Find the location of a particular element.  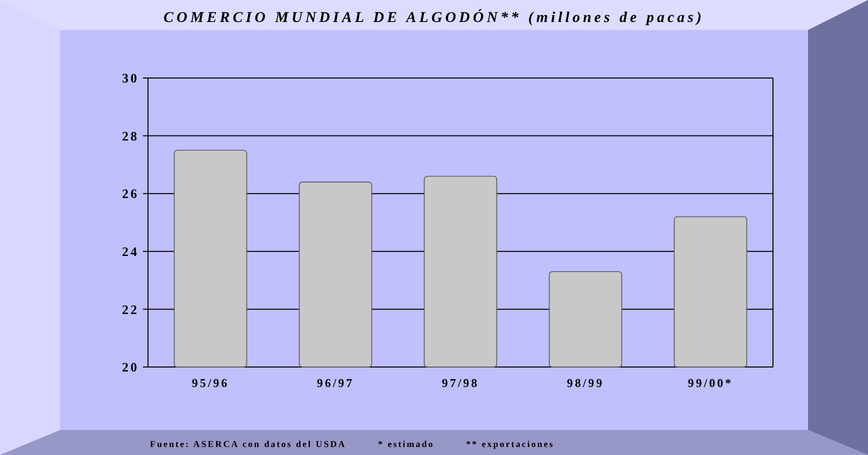

x-tick-label: 95/96 is located at coordinates (211, 383).